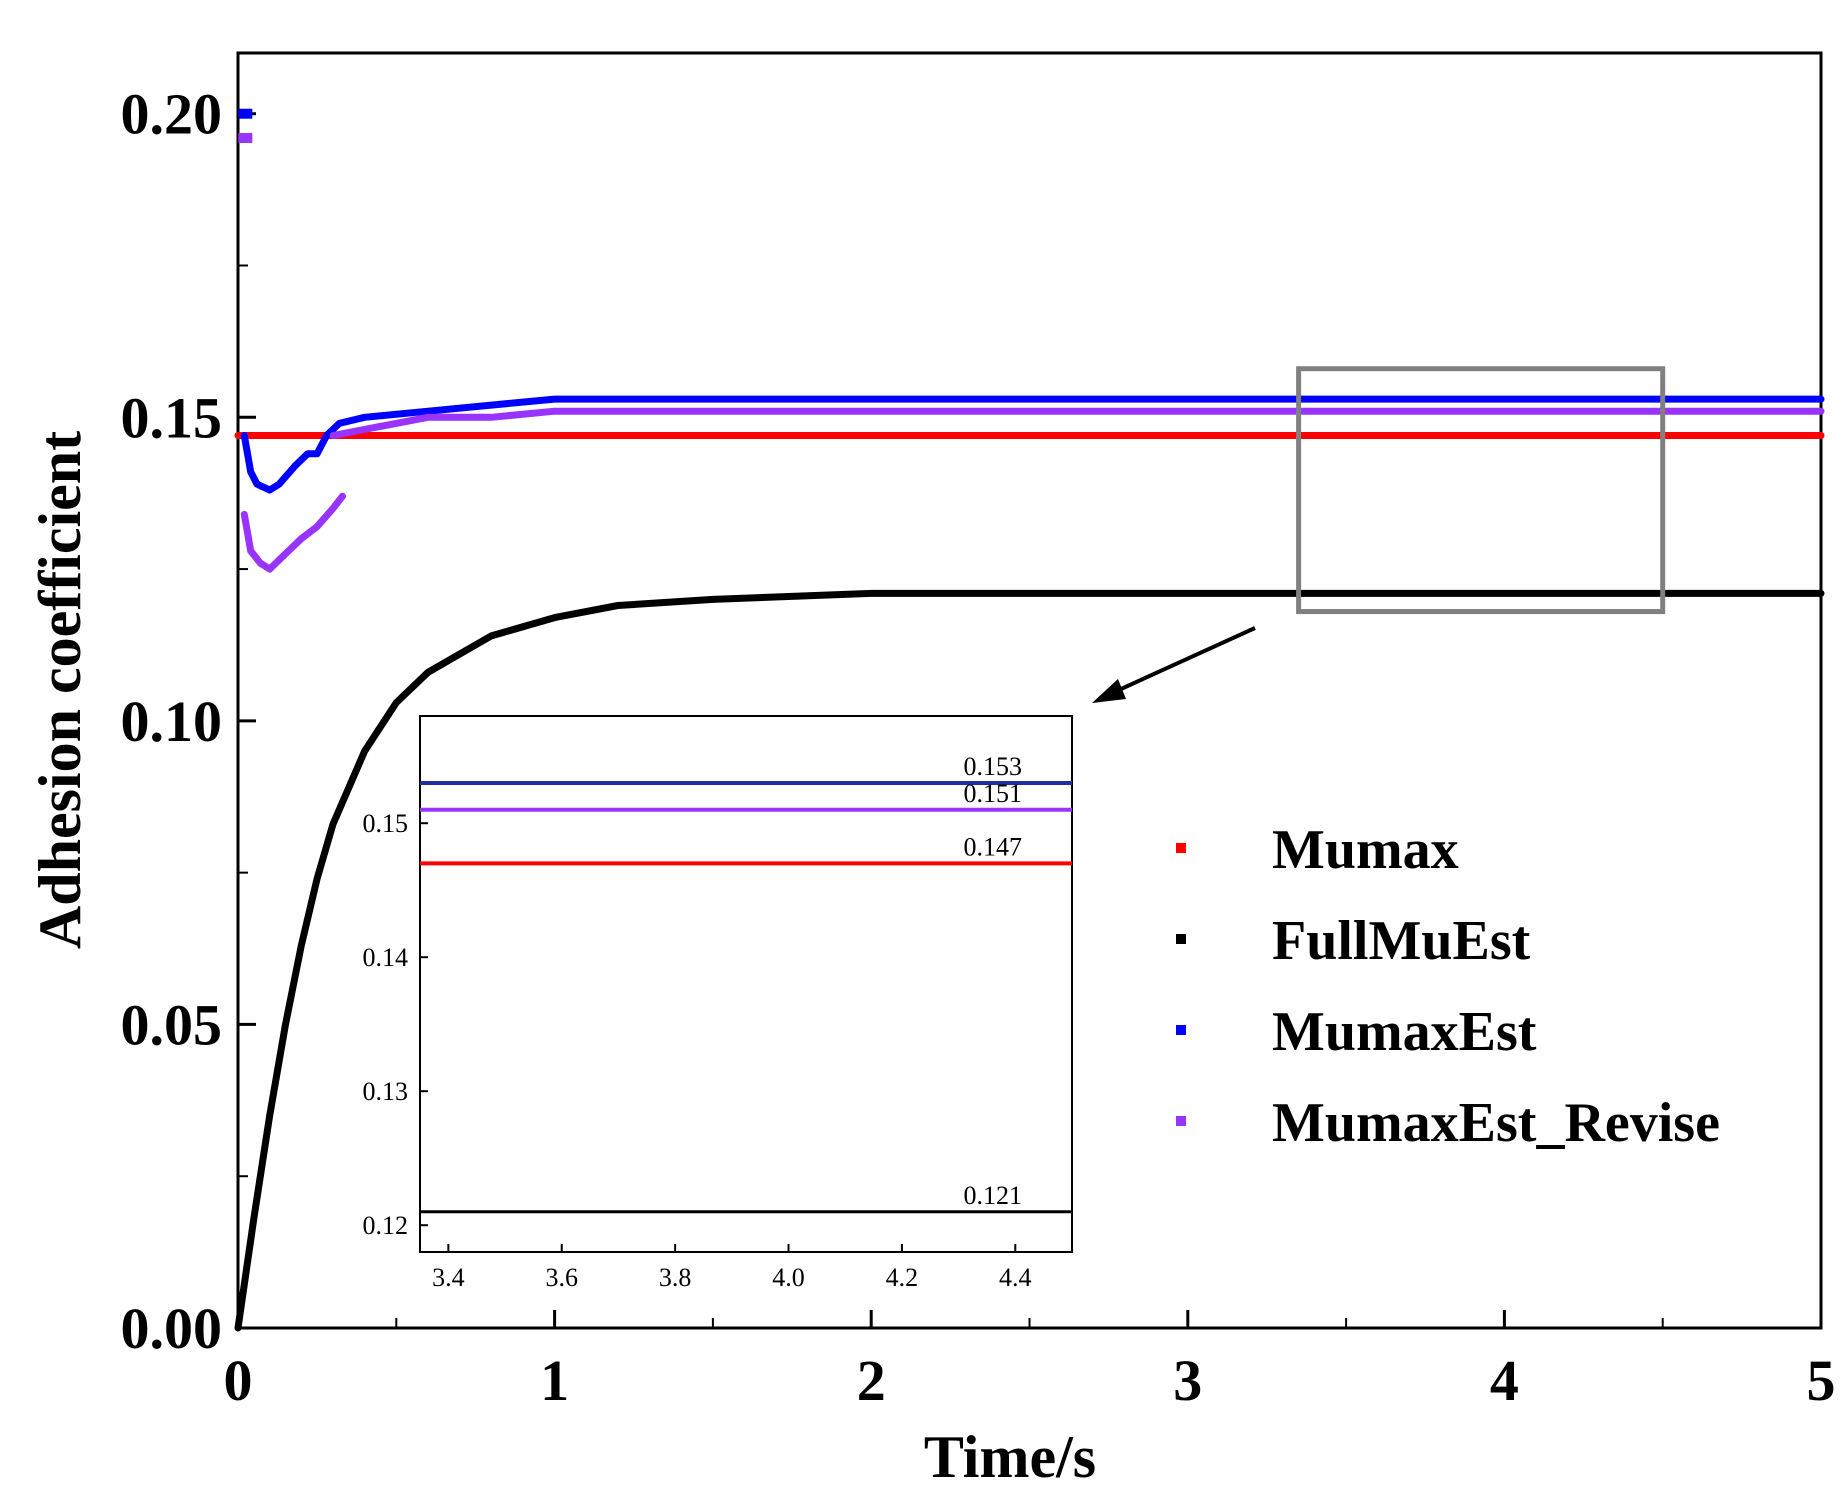 Image resolution: width=1847 pixels, height=1498 pixels. Describe the element at coordinates (1481, 490) in the screenshot. I see `zoom-region-box` at that location.